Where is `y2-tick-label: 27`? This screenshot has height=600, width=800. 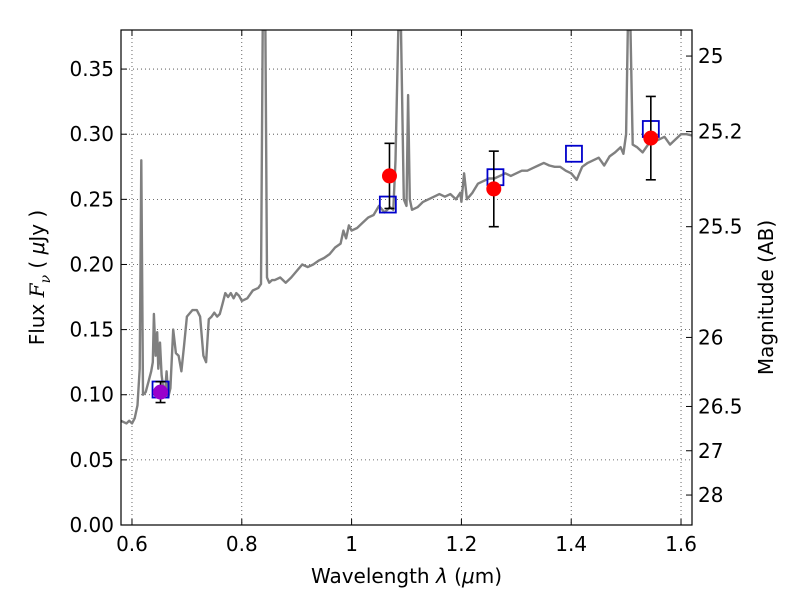
y2-tick-label: 27 is located at coordinates (710, 451).